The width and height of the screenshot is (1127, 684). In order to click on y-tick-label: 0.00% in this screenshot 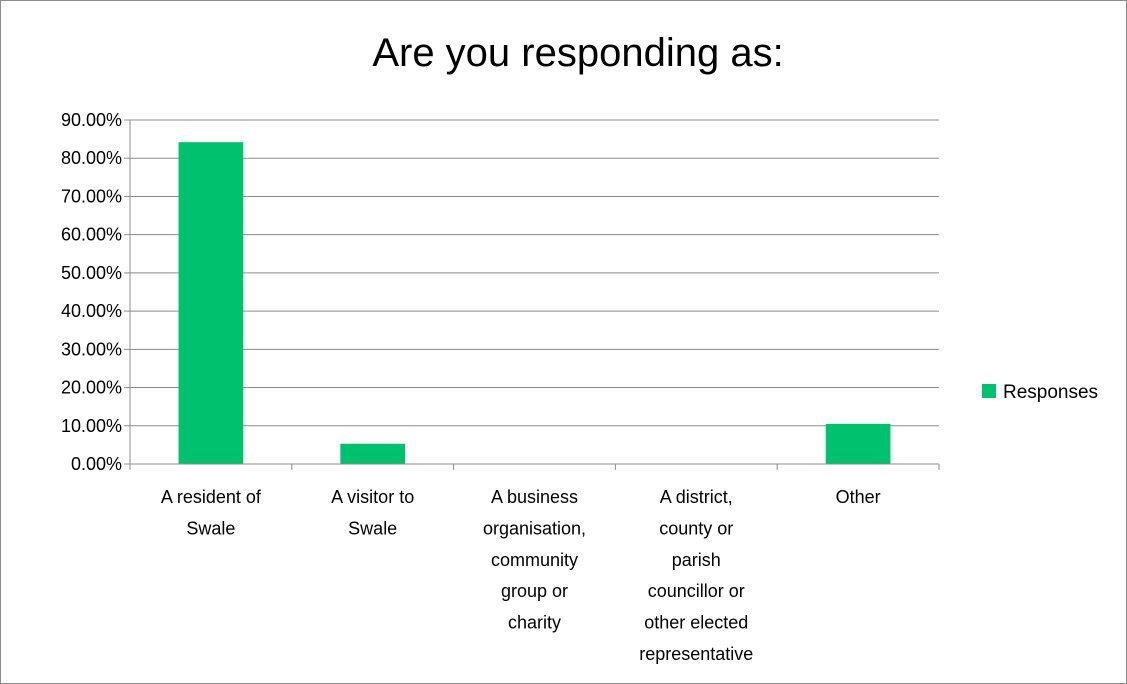, I will do `click(96, 464)`.